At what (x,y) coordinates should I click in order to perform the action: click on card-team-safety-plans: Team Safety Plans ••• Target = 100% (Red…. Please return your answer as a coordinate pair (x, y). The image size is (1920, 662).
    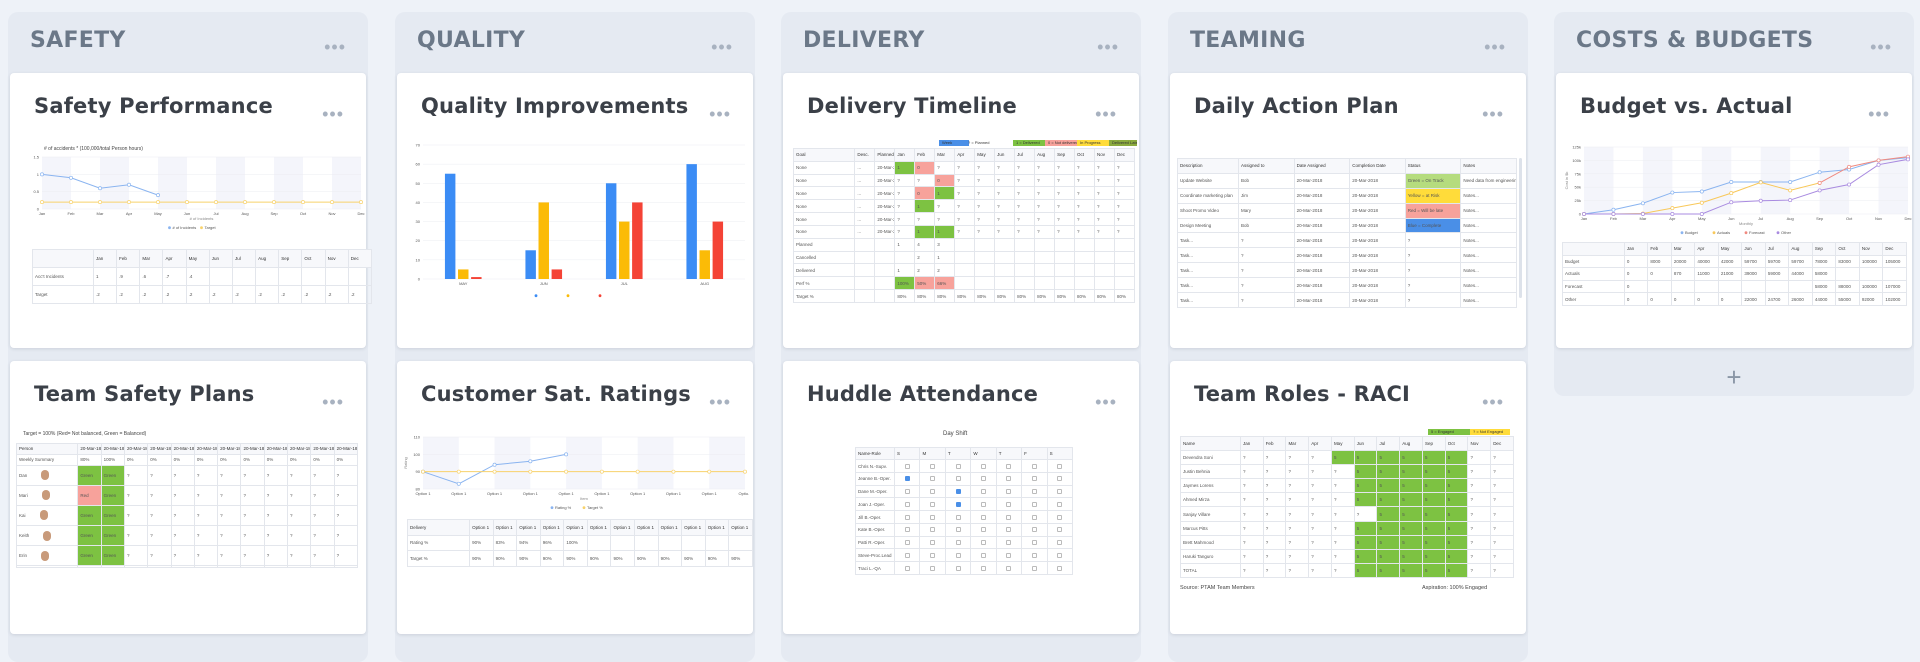
    Looking at the image, I should click on (188, 497).